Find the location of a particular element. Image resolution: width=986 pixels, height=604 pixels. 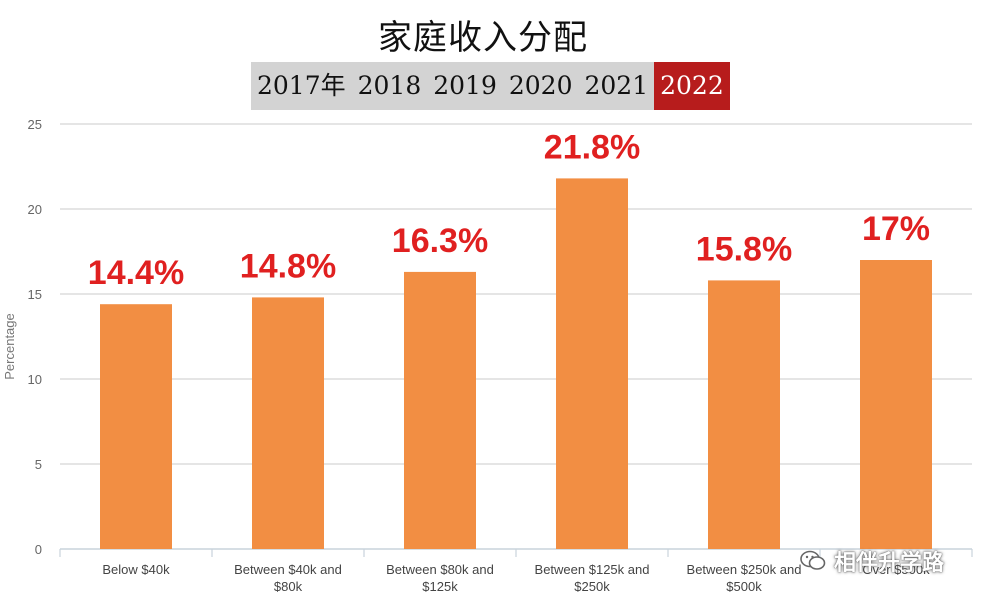

data-label: 17% is located at coordinates (896, 229).